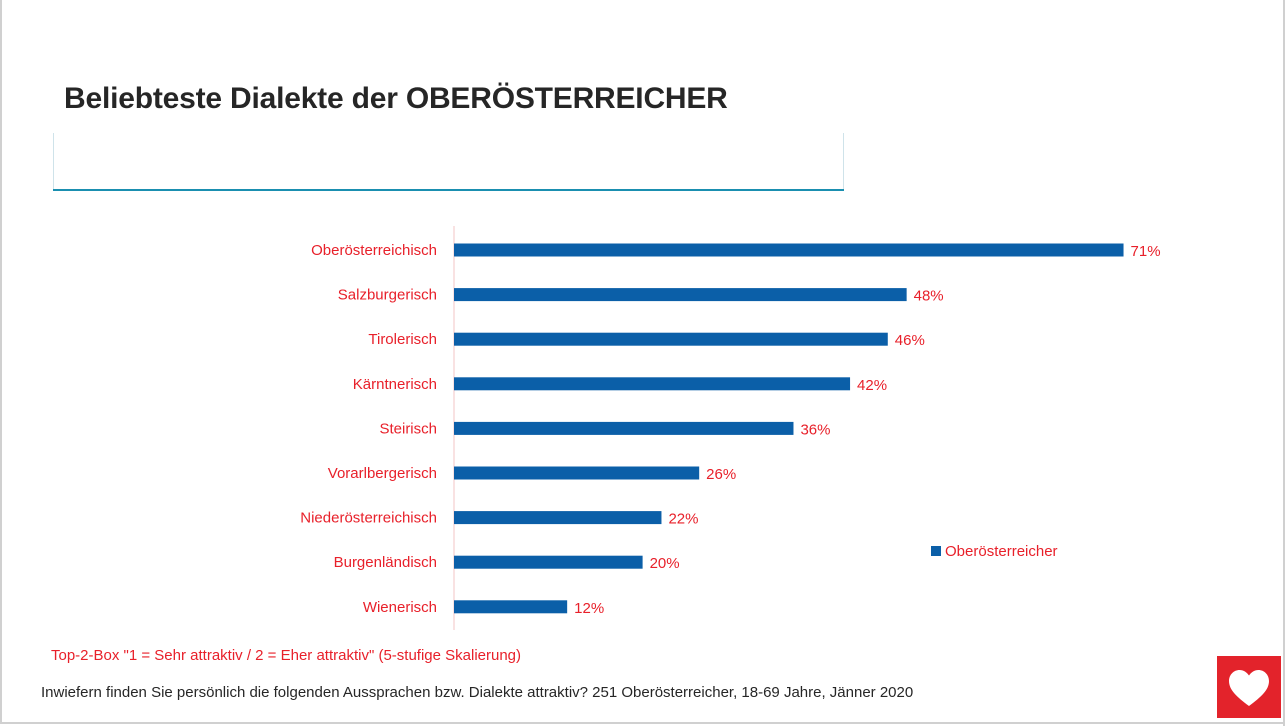 The image size is (1285, 726). Describe the element at coordinates (448, 190) in the screenshot. I see `title-underline` at that location.